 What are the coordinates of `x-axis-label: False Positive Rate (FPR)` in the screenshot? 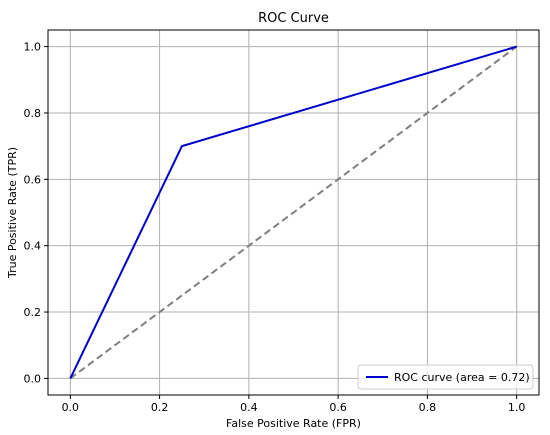 It's located at (293, 423).